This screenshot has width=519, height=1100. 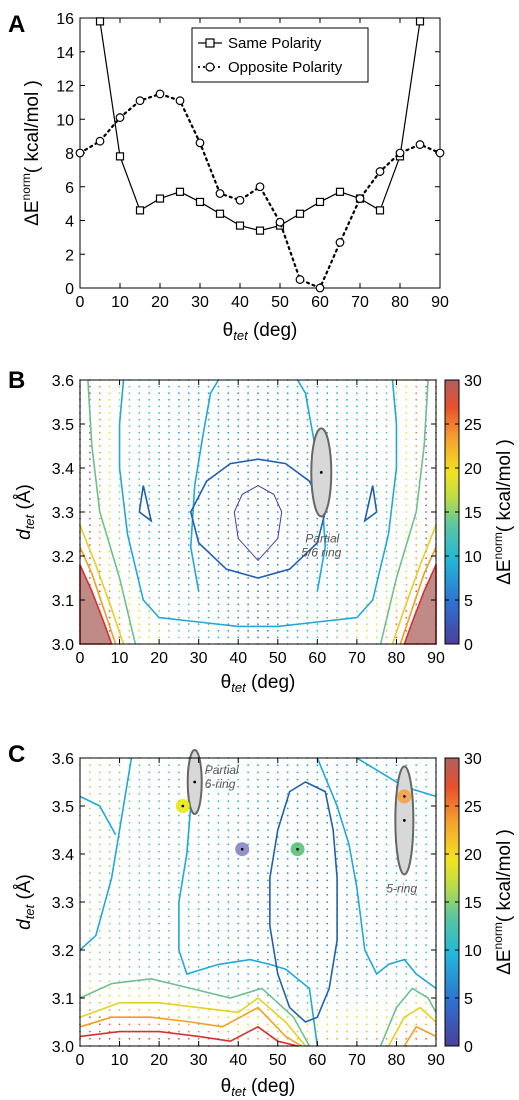 What do you see at coordinates (473, 807) in the screenshot?
I see `colorbar-tick-label: 25` at bounding box center [473, 807].